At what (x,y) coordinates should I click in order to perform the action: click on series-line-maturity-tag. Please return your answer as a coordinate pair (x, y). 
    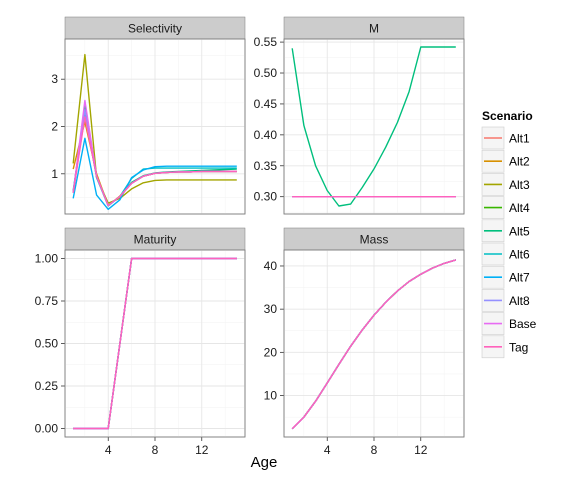
    Looking at the image, I should click on (155, 343).